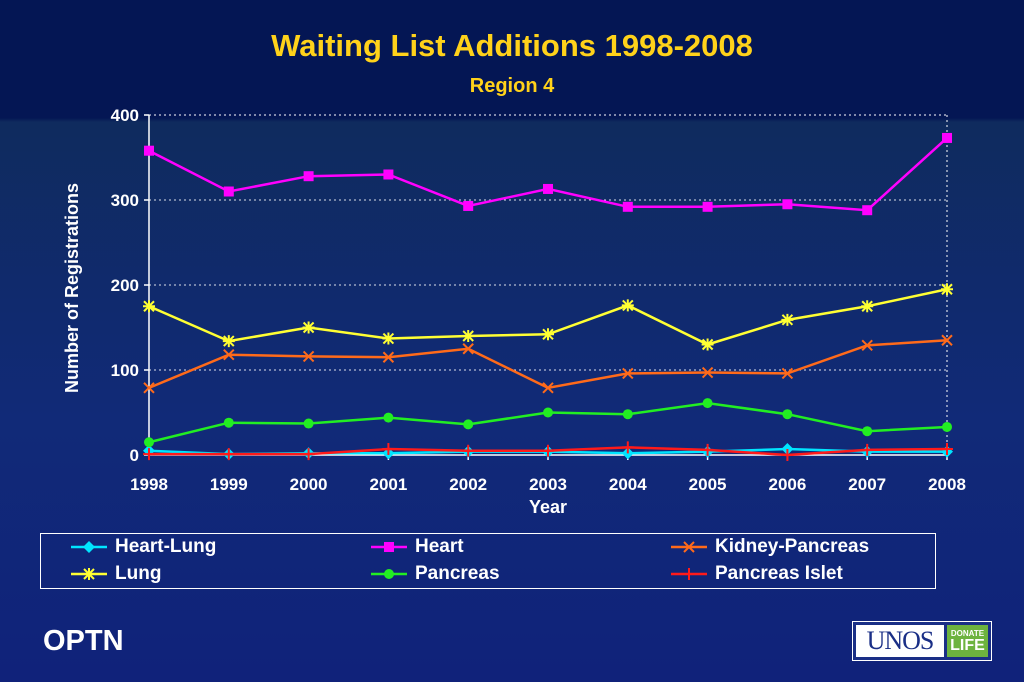 Image resolution: width=1024 pixels, height=682 pixels. Describe the element at coordinates (229, 484) in the screenshot. I see `x-tick-label: 1999` at that location.